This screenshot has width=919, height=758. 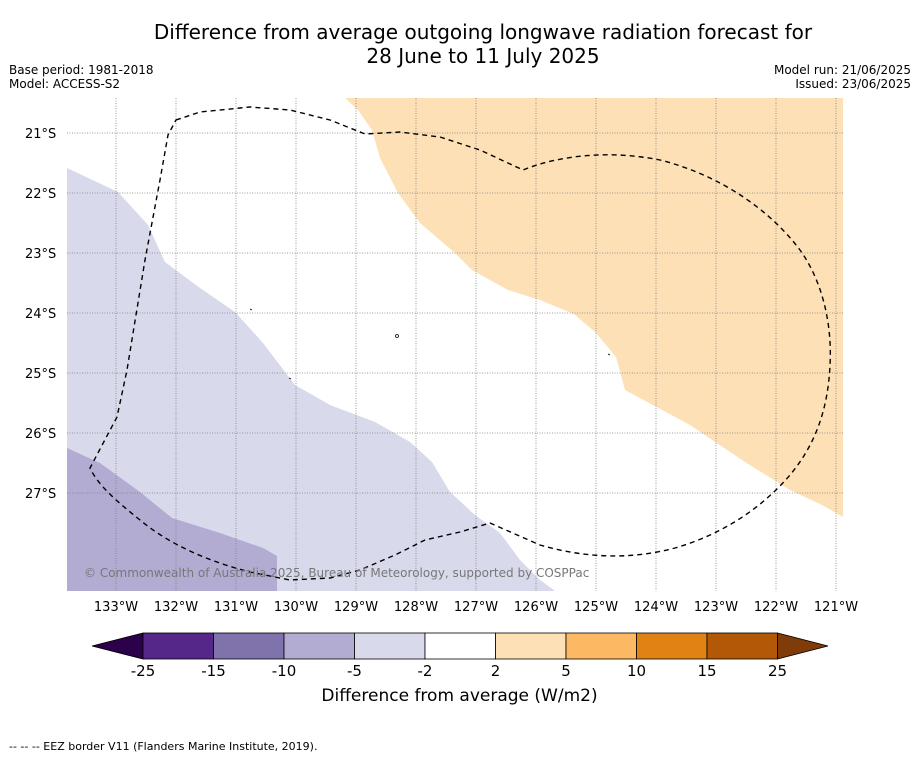 I want to click on lon-label: 127°W, so click(x=476, y=607).